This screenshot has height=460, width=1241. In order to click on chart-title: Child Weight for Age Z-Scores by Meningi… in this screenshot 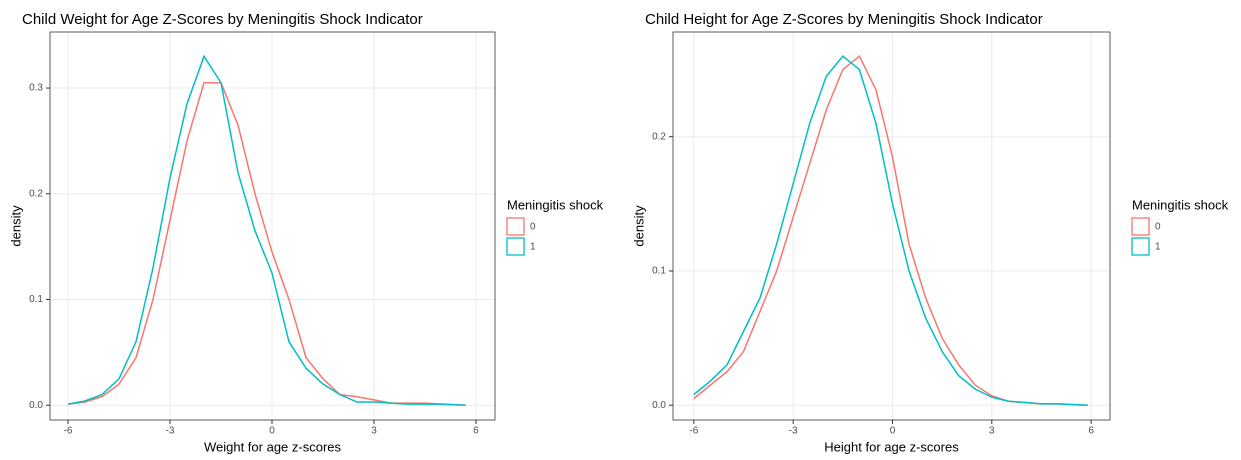, I will do `click(222, 19)`.